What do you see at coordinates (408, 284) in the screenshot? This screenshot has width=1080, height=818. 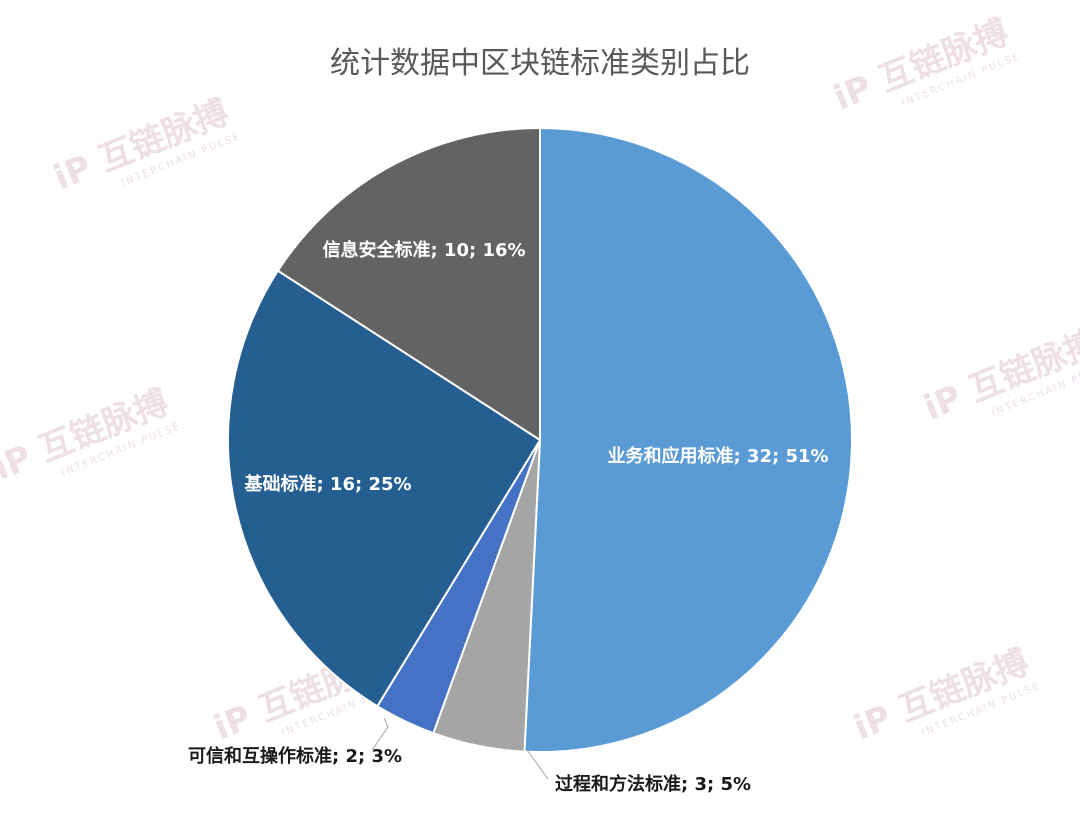 I see `pie-slice` at bounding box center [408, 284].